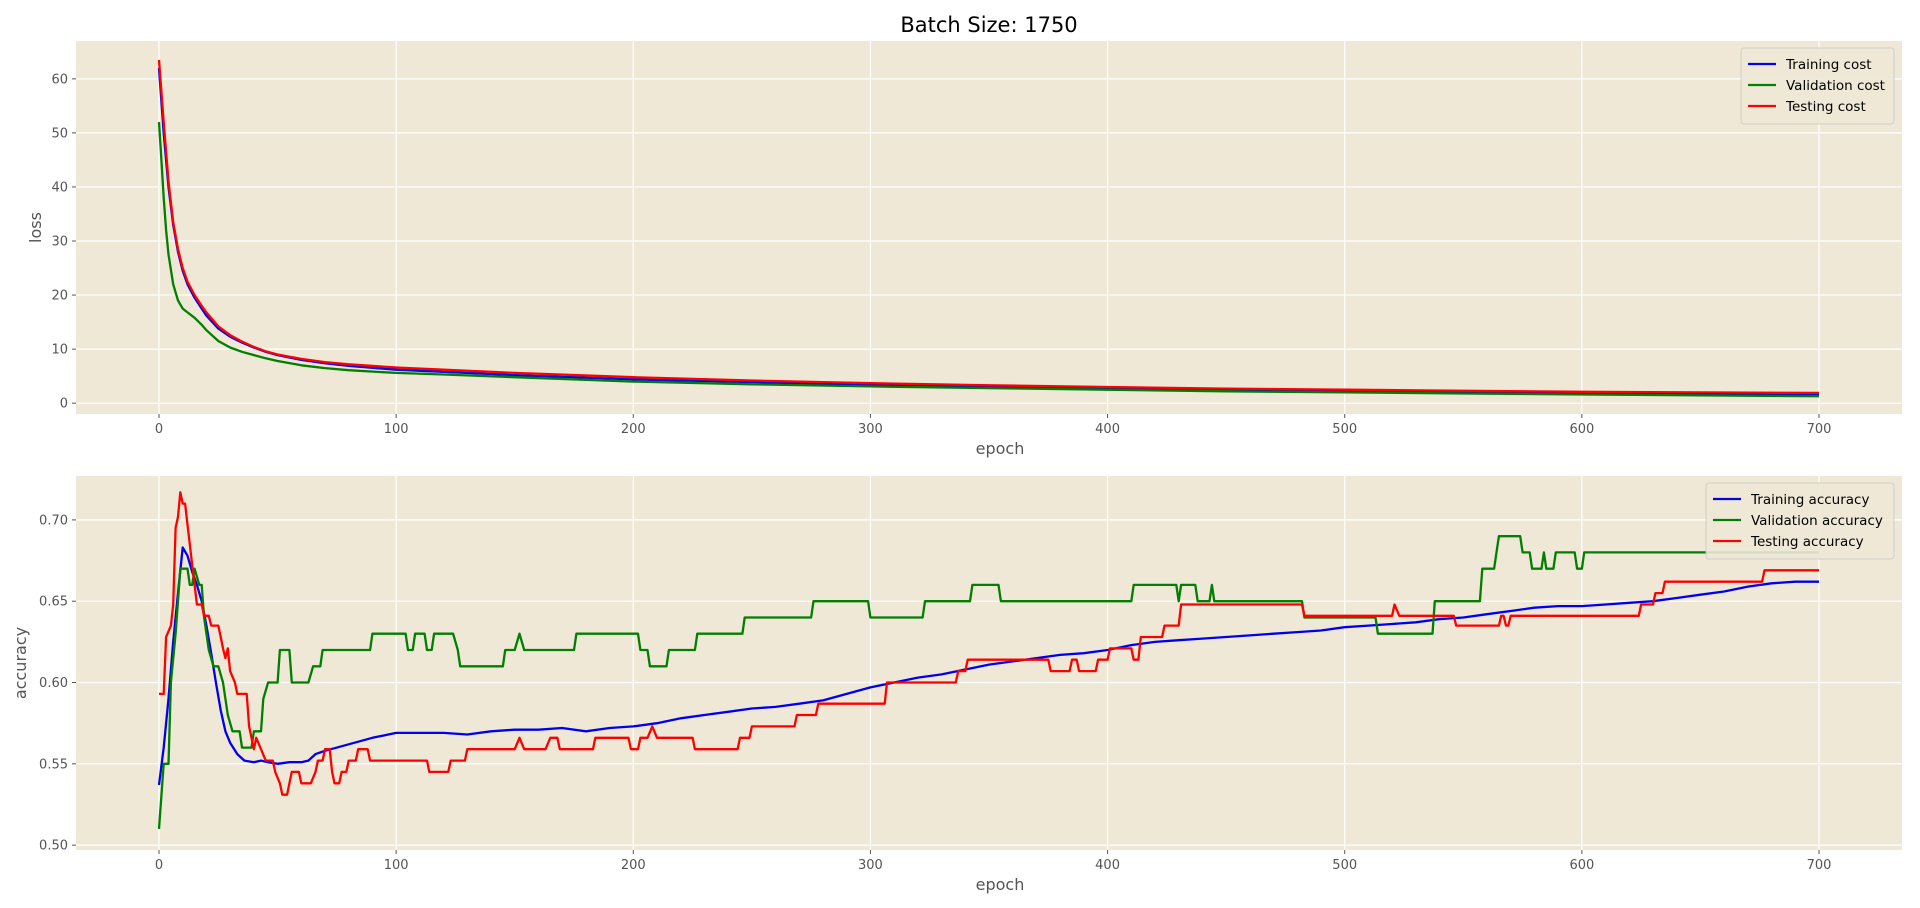  What do you see at coordinates (53, 683) in the screenshot?
I see `y-tick-label: 0.60` at bounding box center [53, 683].